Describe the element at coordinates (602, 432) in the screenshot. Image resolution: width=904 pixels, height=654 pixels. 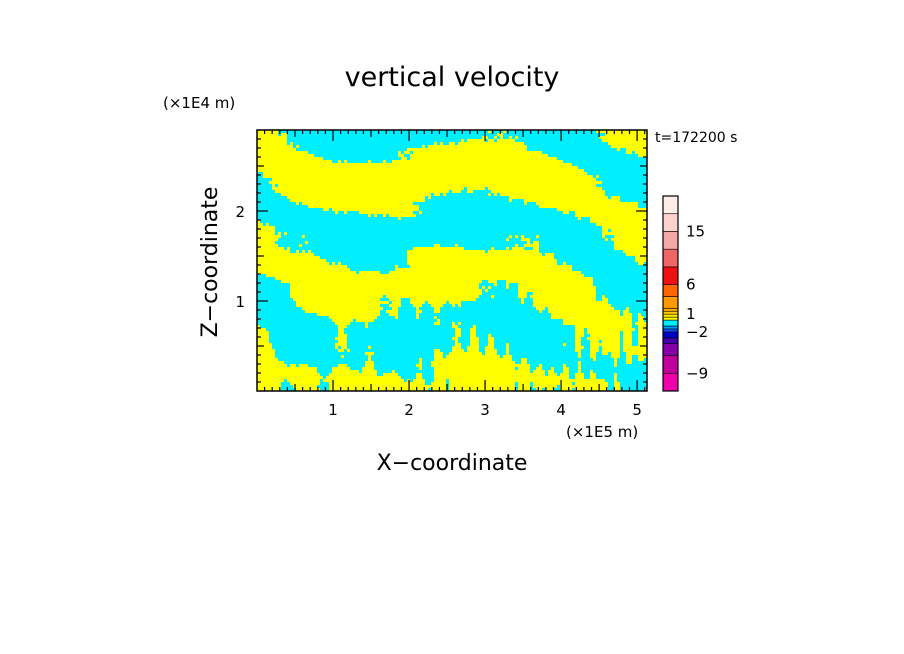
I see `x-unit-label: (×1E5 m)` at that location.